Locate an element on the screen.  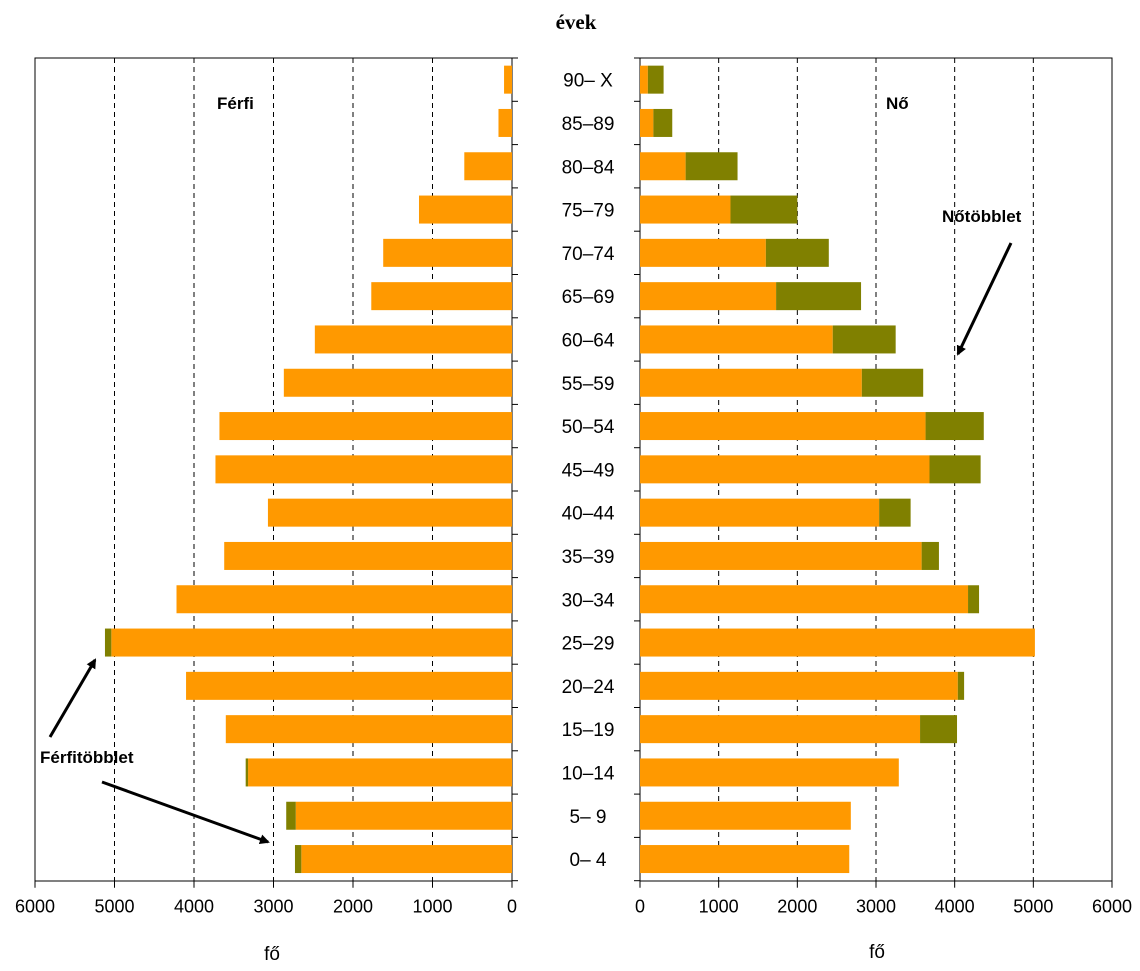
female-x-tick-label: 3000 is located at coordinates (876, 907).